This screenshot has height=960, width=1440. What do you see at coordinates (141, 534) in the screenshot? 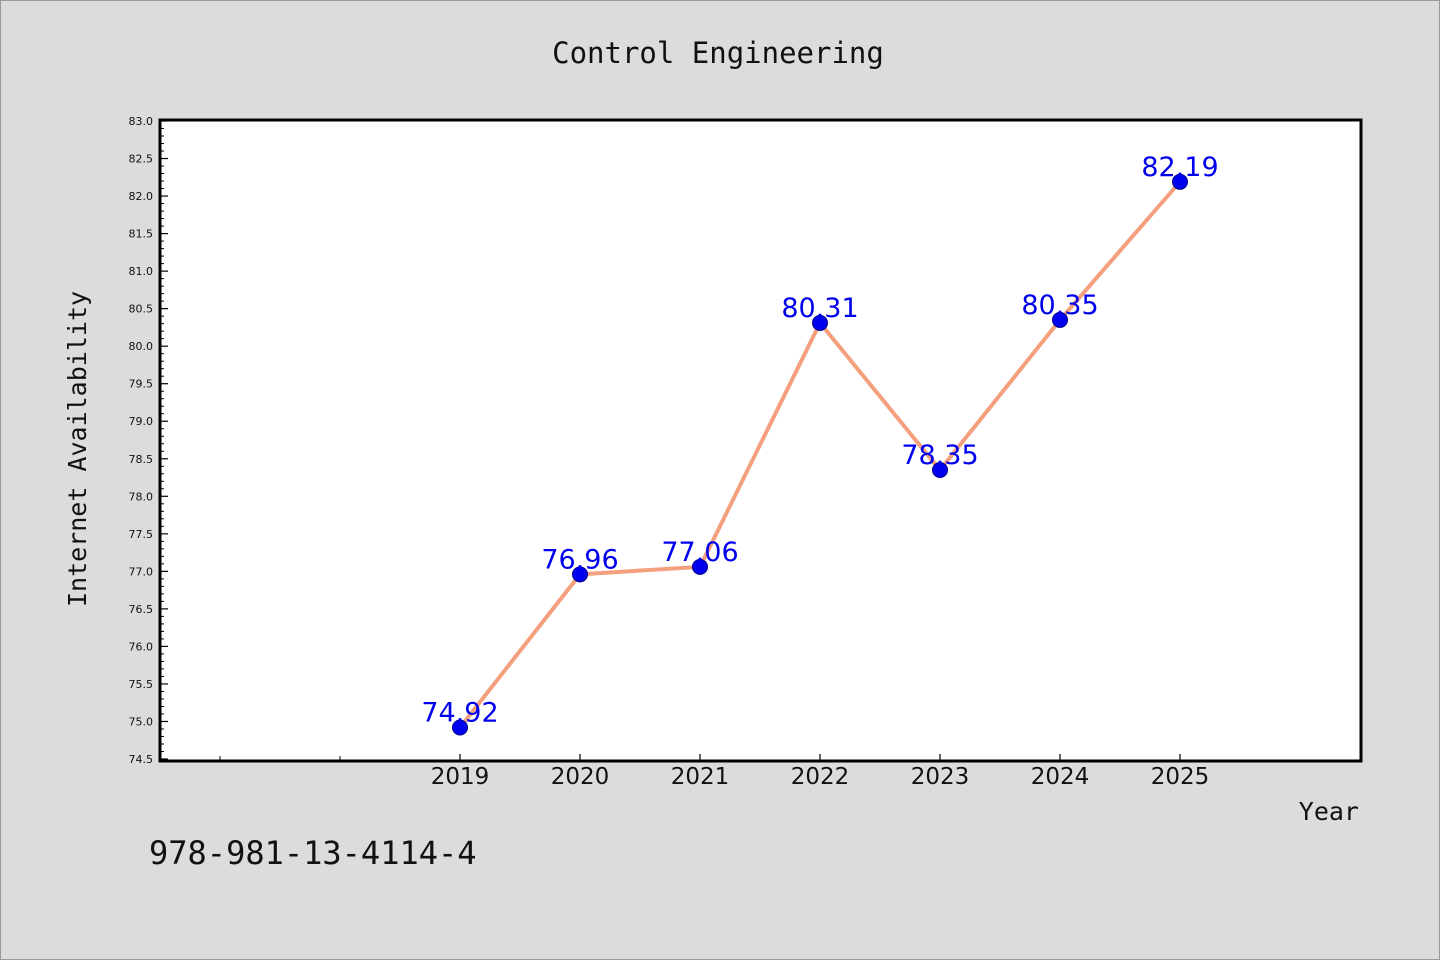
I see `y-tick-label: 77.5` at bounding box center [141, 534].